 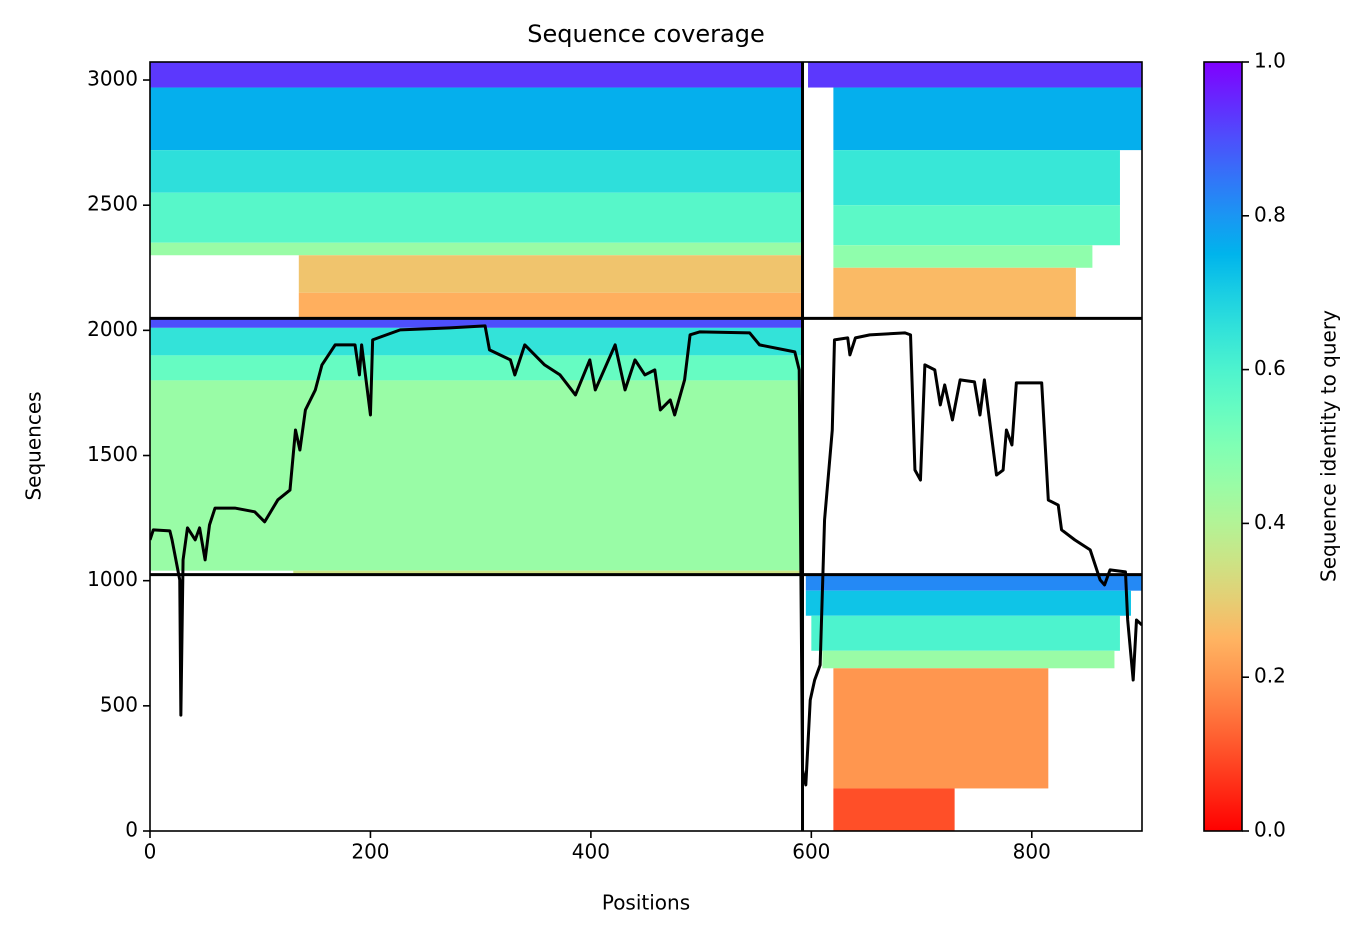 What do you see at coordinates (112, 454) in the screenshot?
I see `y-tick-label: 1500` at bounding box center [112, 454].